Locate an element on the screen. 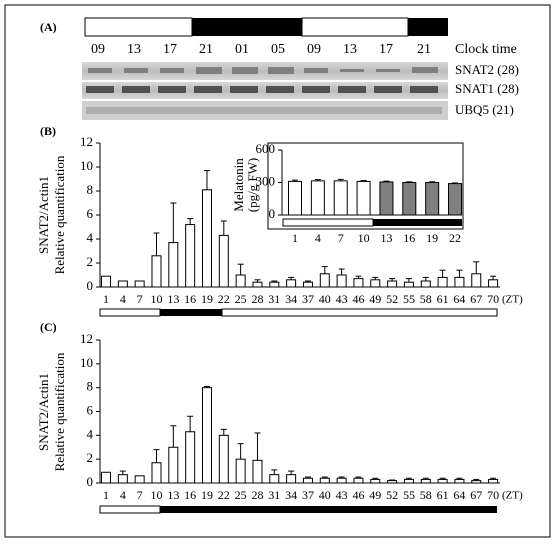  b-light-dark-bar is located at coordinates (298, 312).